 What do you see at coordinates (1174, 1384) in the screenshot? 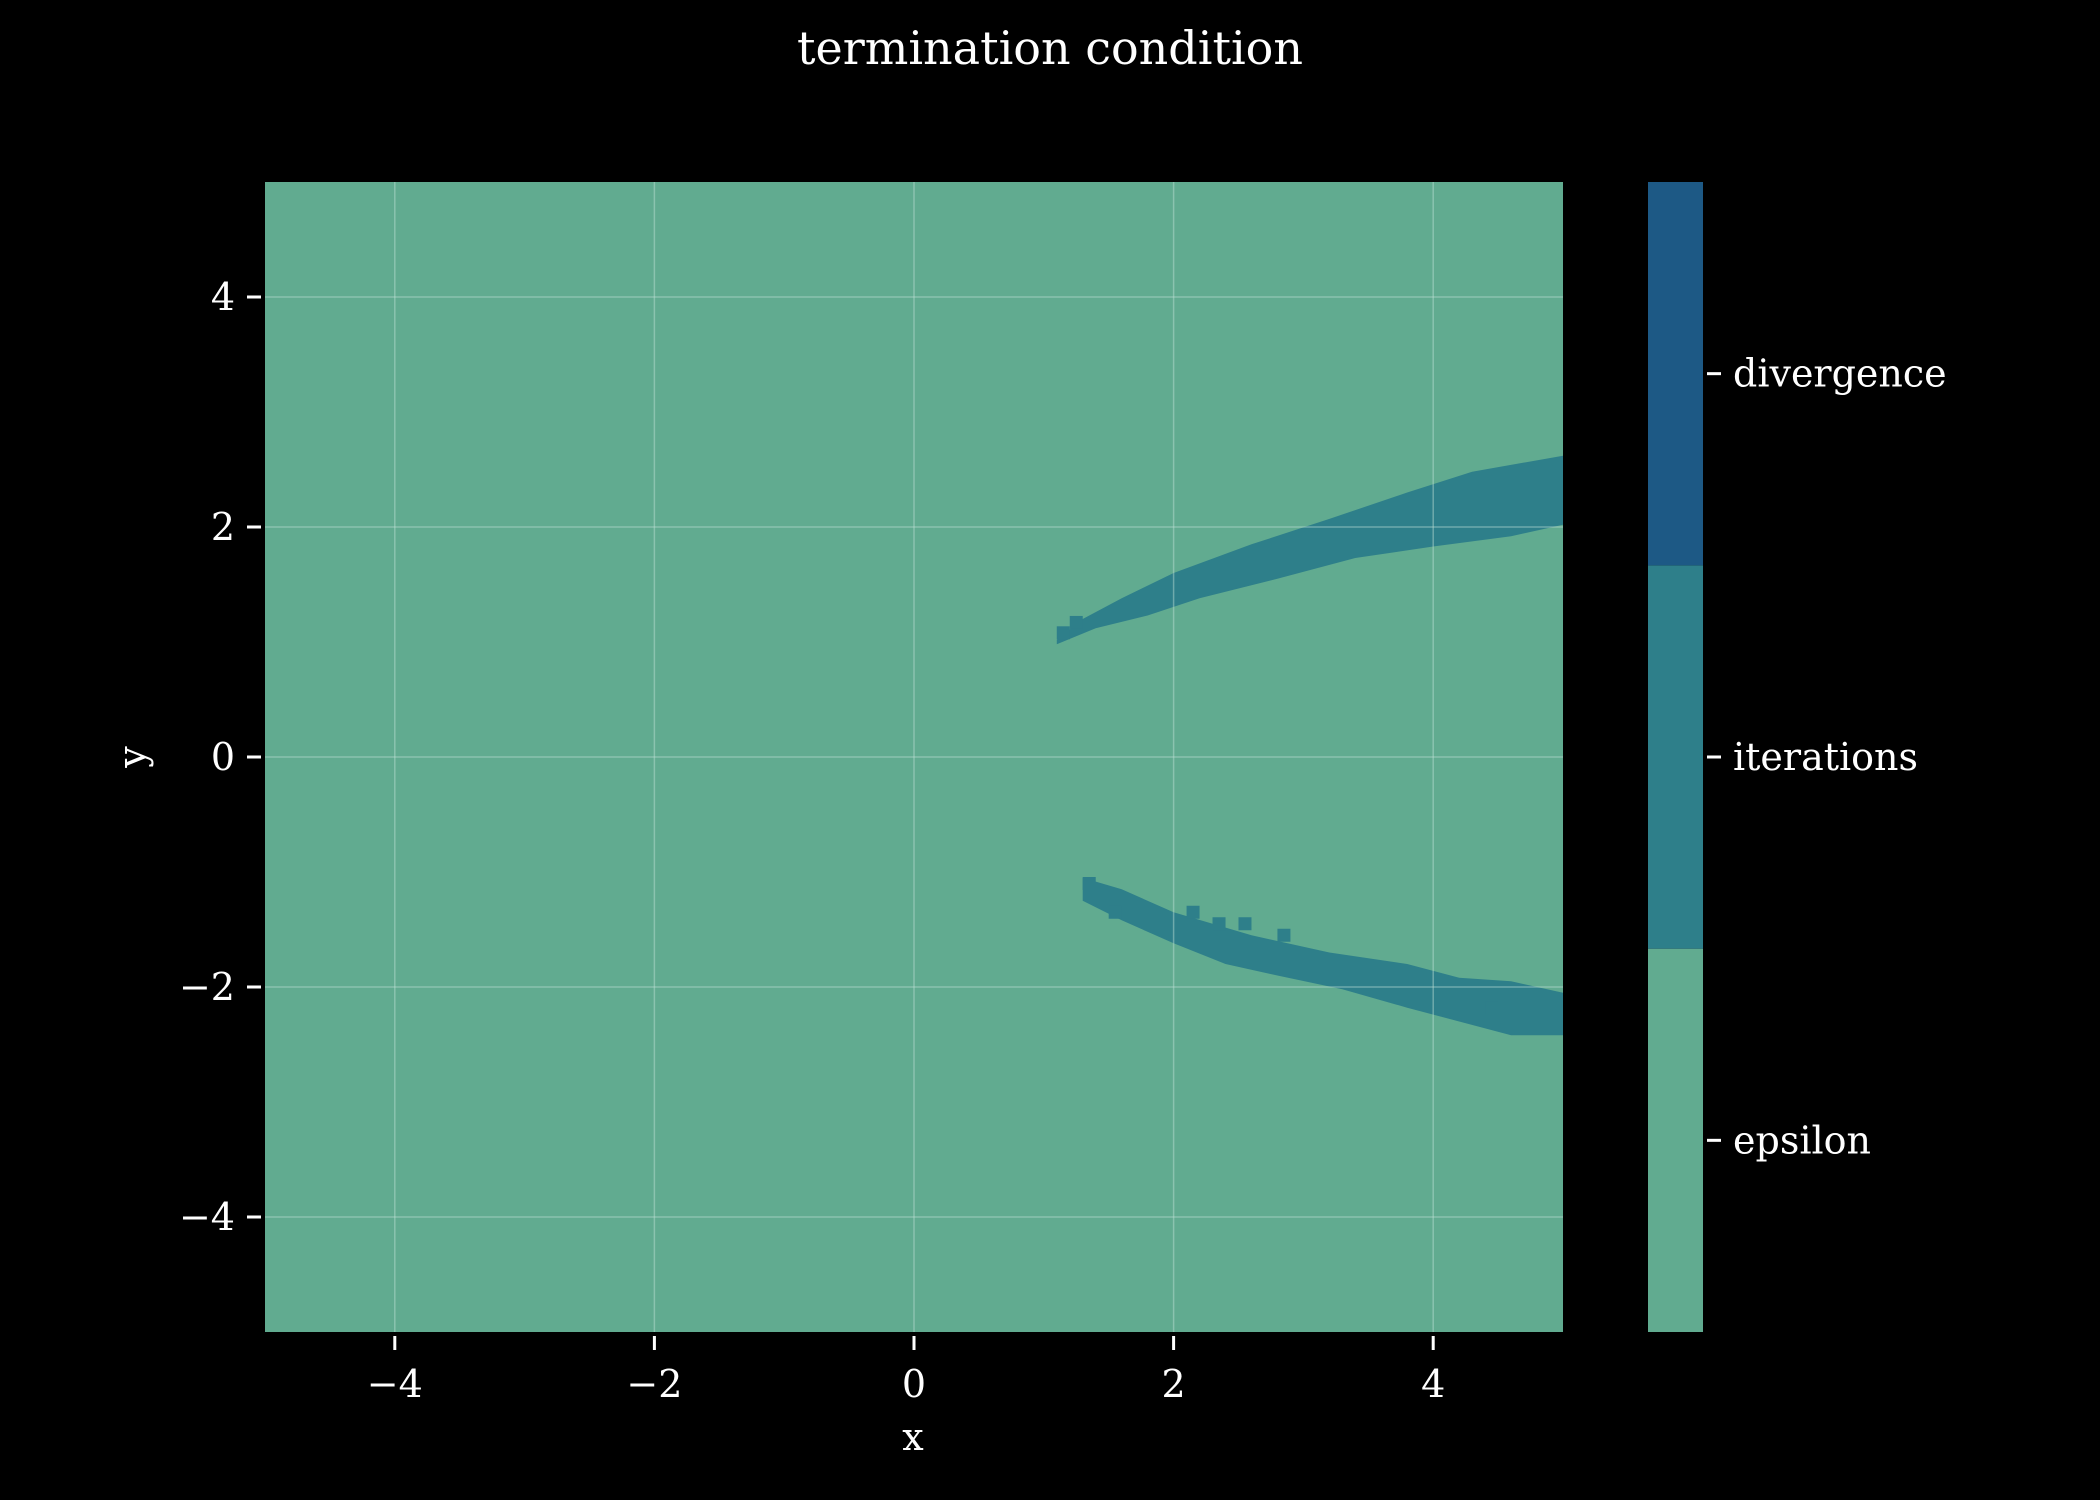
I see `x-tick-label: 2` at bounding box center [1174, 1384].